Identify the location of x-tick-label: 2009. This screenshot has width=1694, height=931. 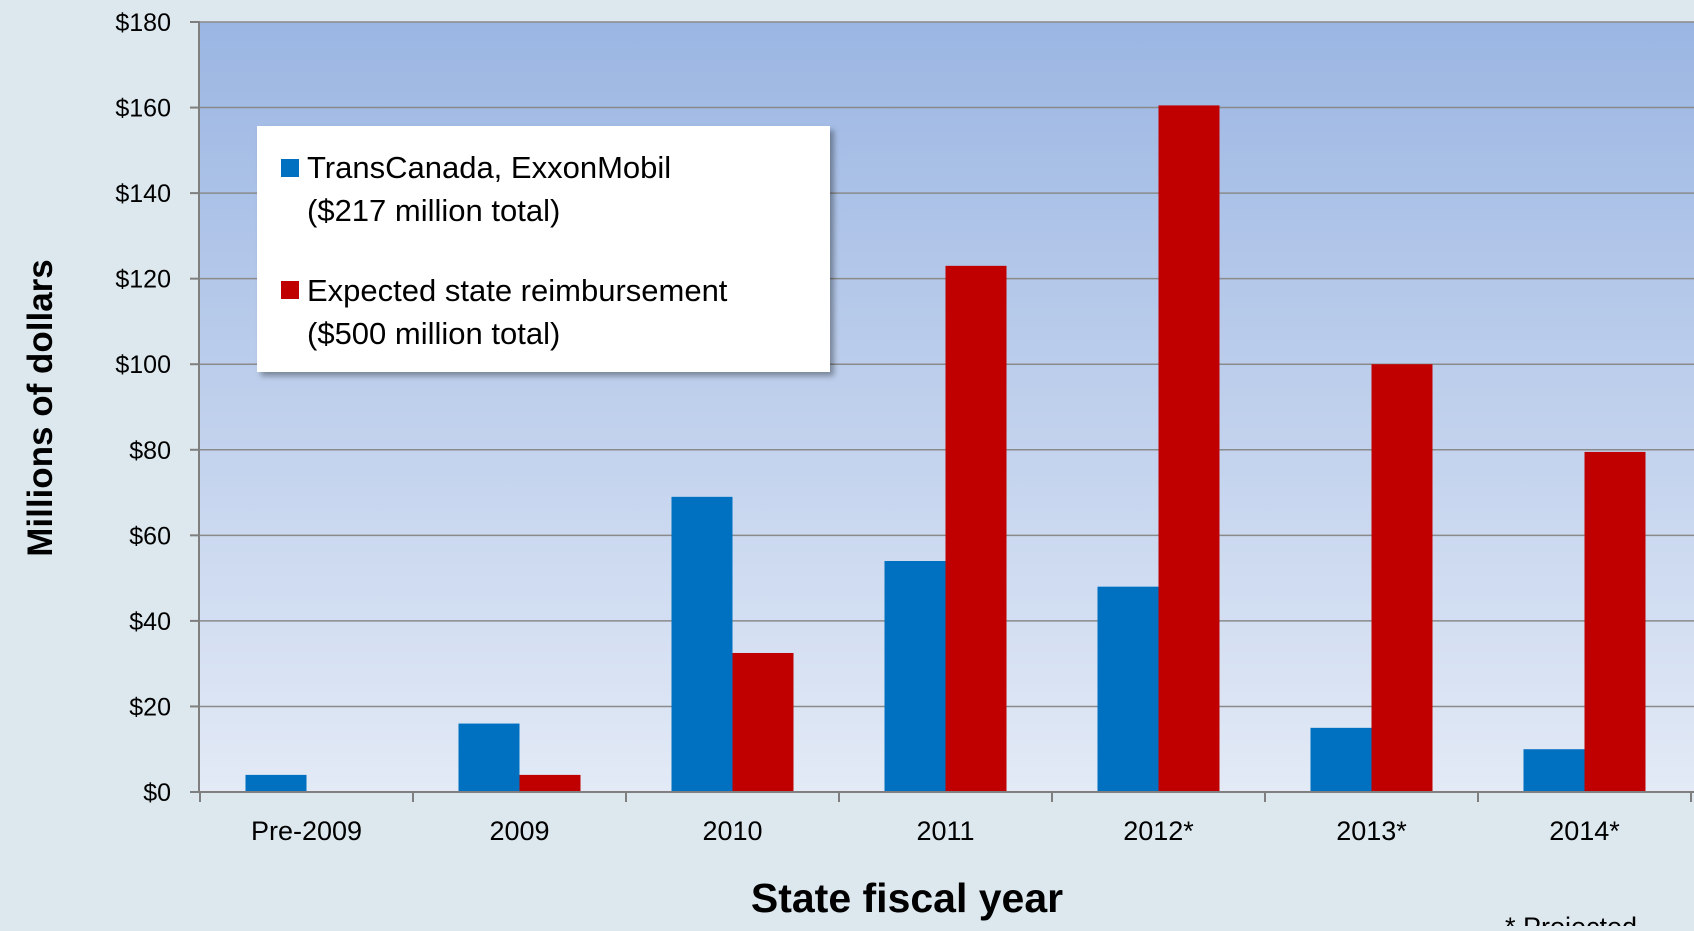
(519, 831).